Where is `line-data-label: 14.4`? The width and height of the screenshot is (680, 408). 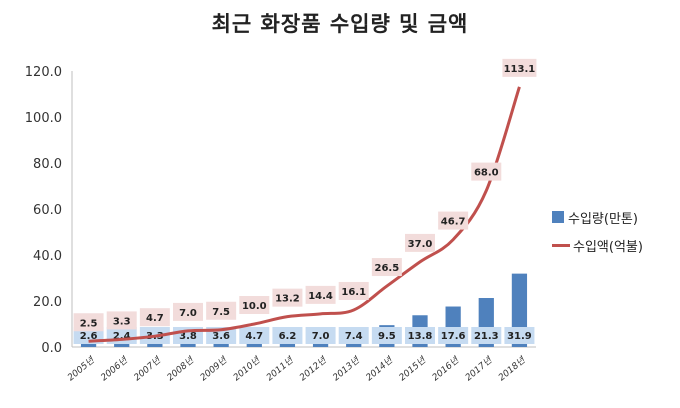
line-data-label: 14.4 is located at coordinates (320, 296).